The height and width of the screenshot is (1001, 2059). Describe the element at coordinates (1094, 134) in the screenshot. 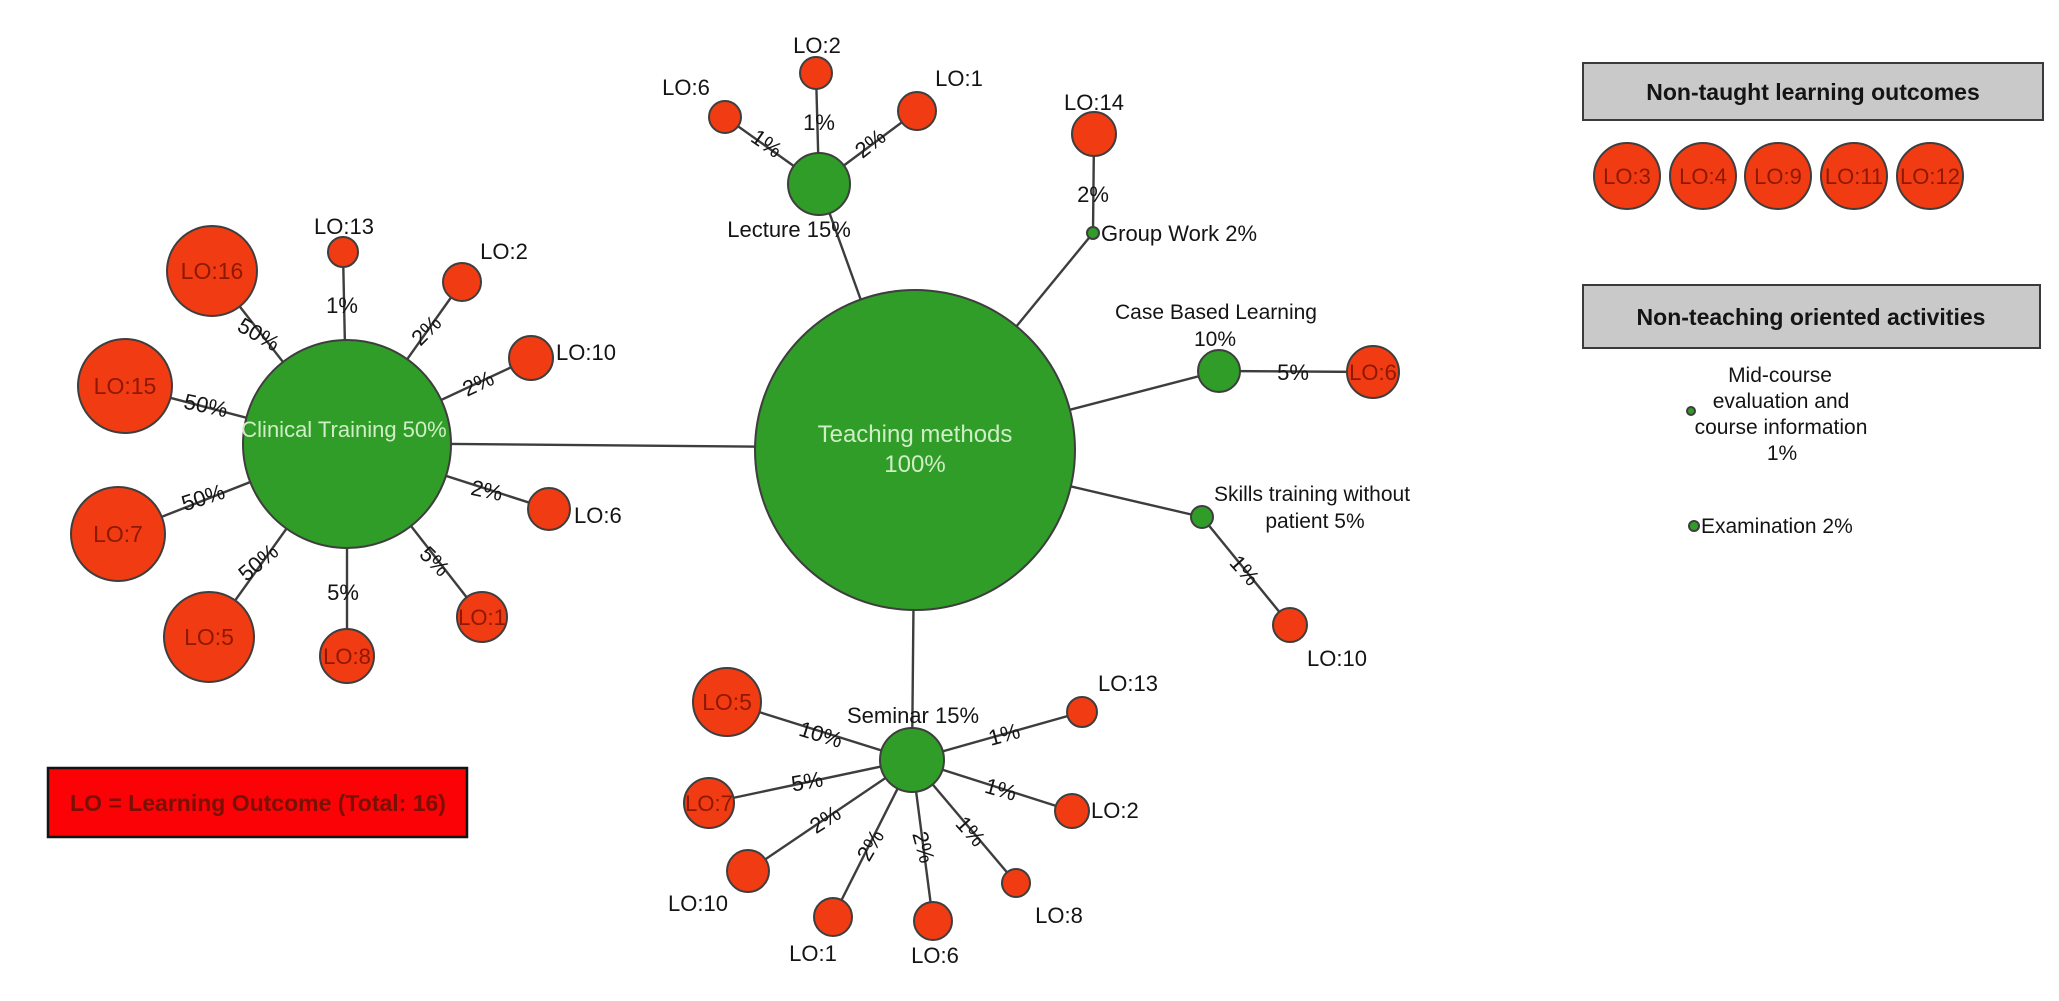

I see `node-group-lo14` at that location.